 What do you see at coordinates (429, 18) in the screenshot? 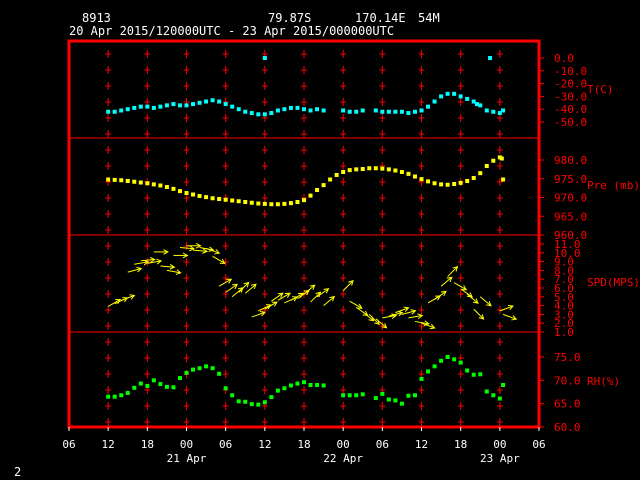
I see `station-elevation: 54M` at bounding box center [429, 18].